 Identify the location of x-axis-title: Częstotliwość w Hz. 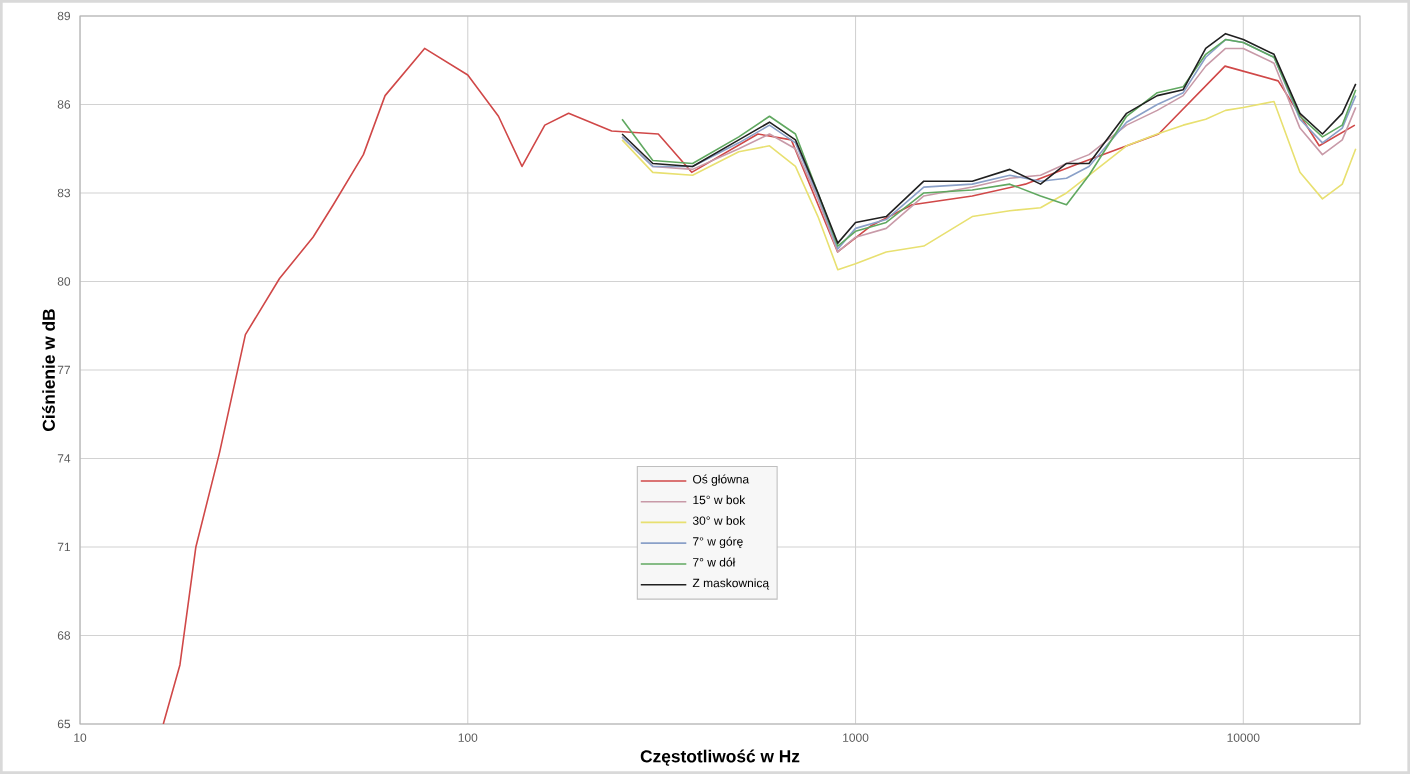
(720, 757).